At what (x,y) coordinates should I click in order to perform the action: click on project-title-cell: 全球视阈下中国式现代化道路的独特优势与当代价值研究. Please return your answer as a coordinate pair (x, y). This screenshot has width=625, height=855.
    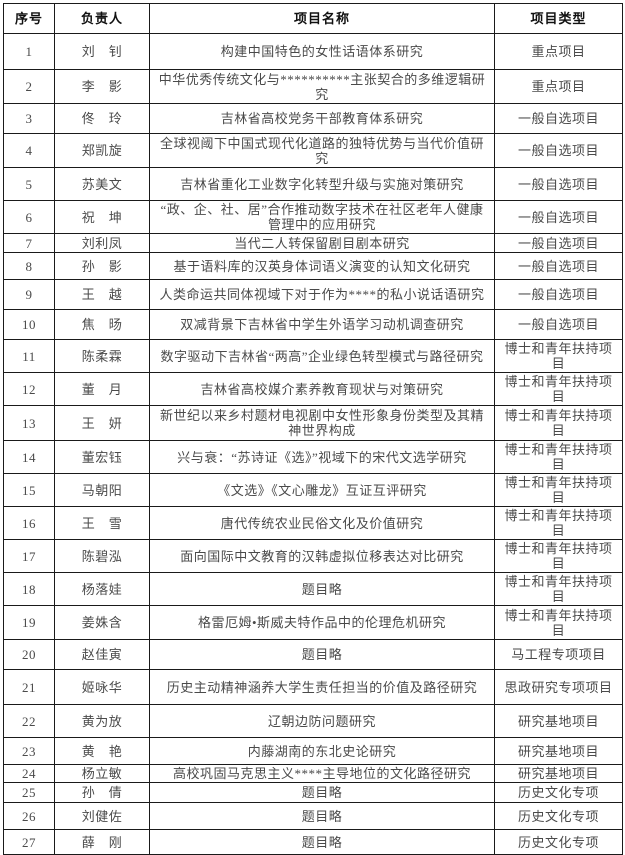
    Looking at the image, I should click on (322, 150).